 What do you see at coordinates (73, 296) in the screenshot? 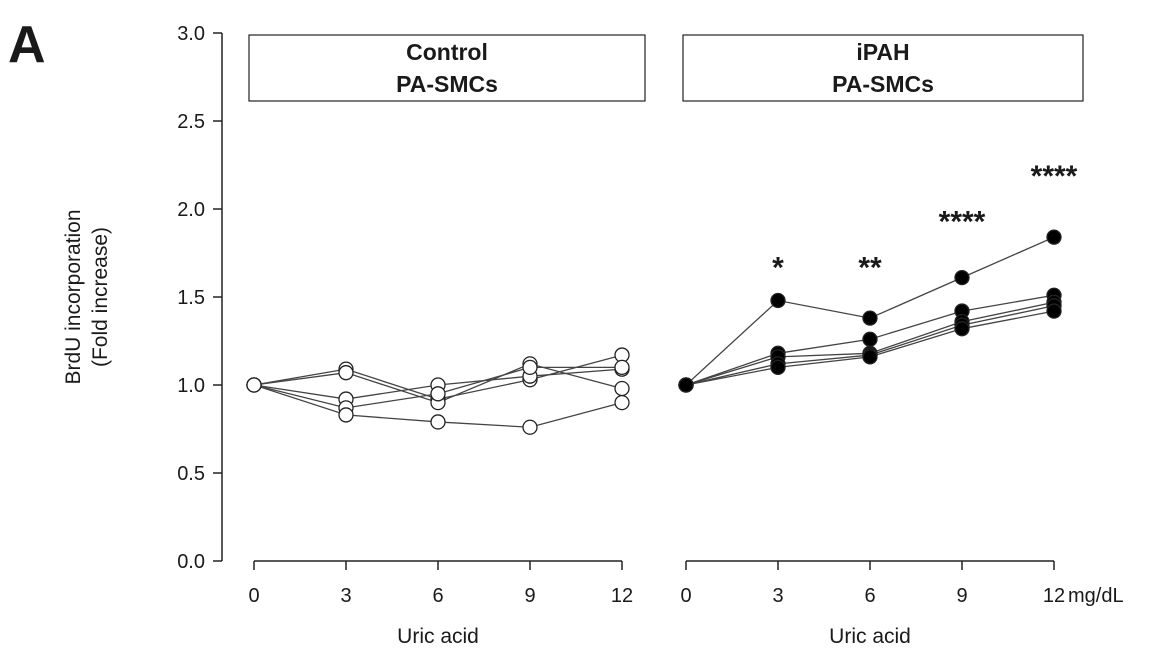
I see `y-axis-title-line1: BrdU incorporation` at bounding box center [73, 296].